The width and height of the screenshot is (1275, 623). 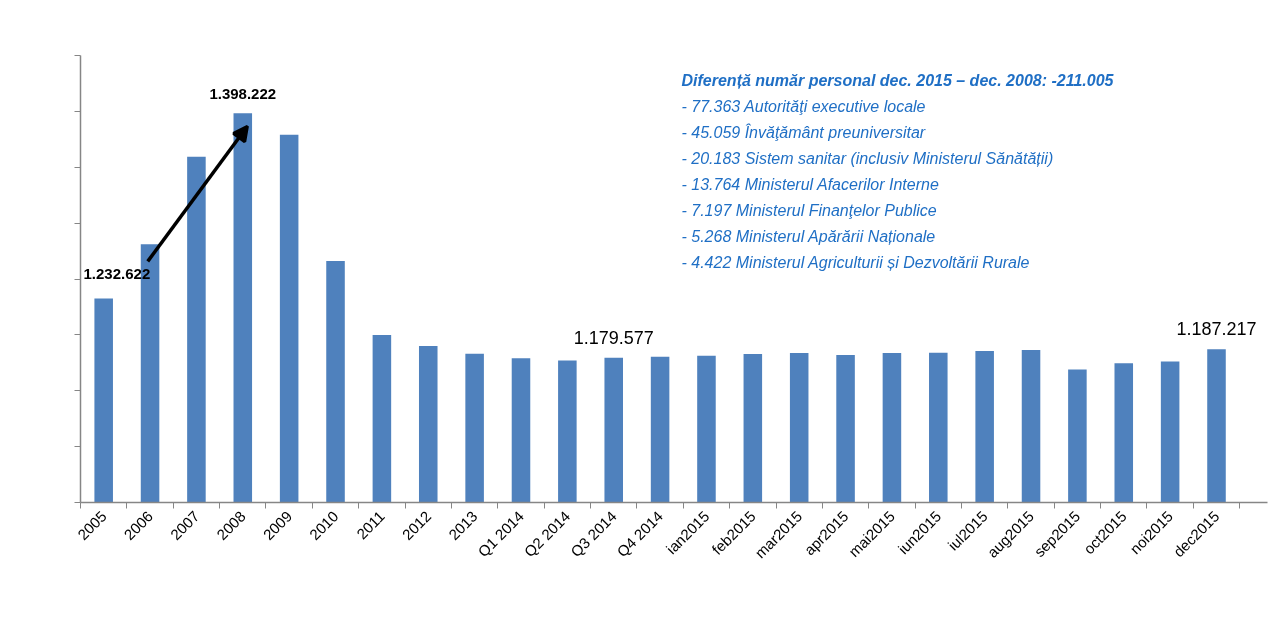 What do you see at coordinates (803, 106) in the screenshot?
I see `annotation: - 77.363 Autorităţi executive locale` at bounding box center [803, 106].